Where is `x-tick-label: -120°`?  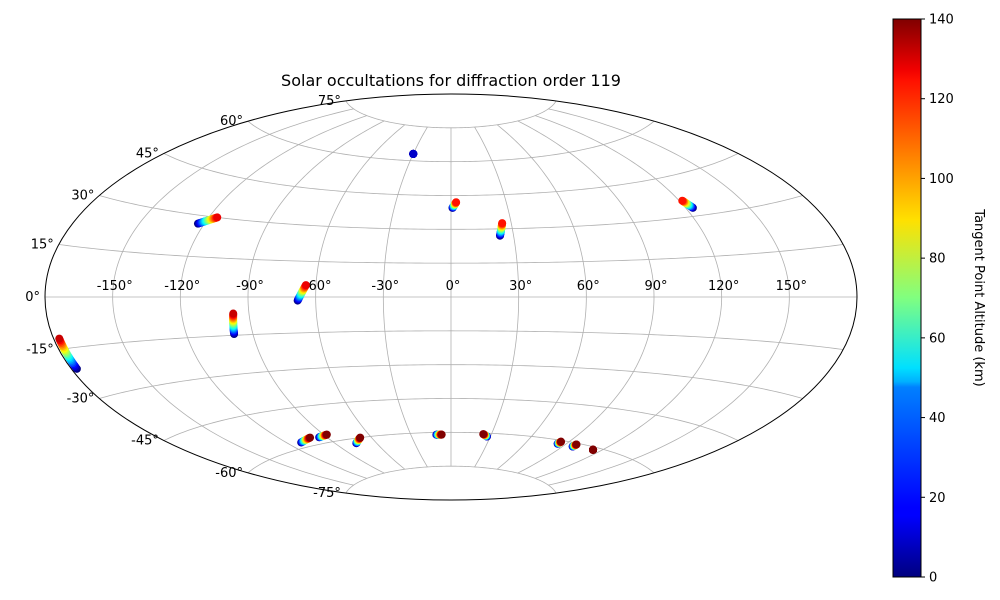 x-tick-label: -120° is located at coordinates (182, 286).